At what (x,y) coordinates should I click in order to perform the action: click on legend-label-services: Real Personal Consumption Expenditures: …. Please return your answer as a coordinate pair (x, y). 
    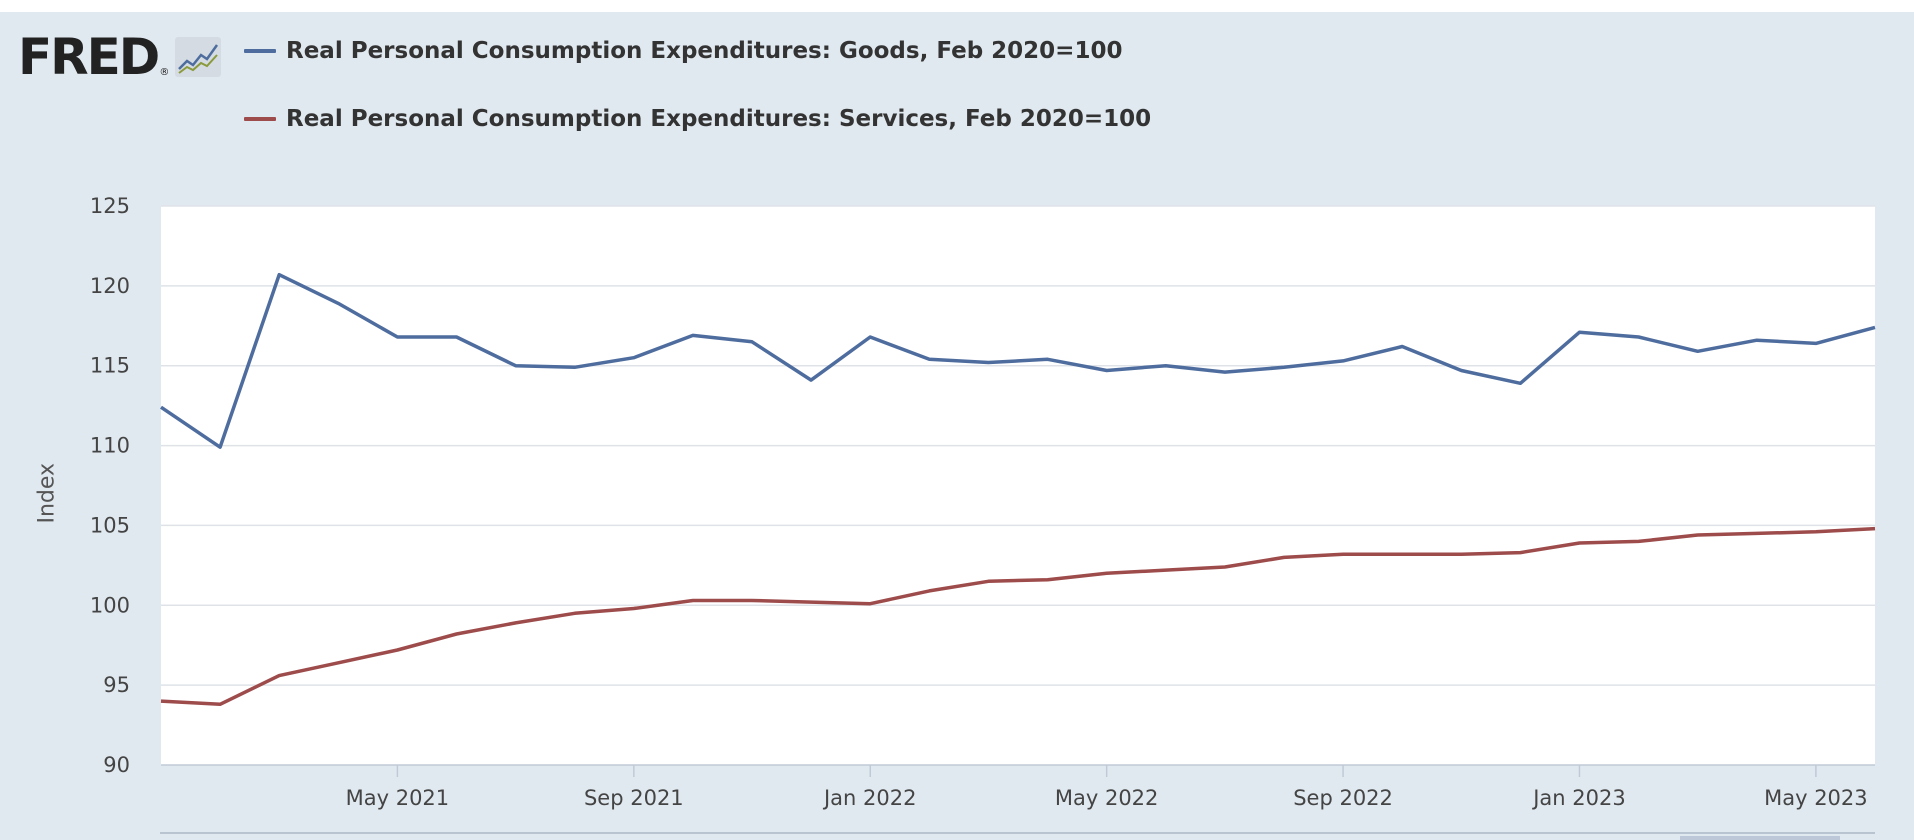
    Looking at the image, I should click on (719, 119).